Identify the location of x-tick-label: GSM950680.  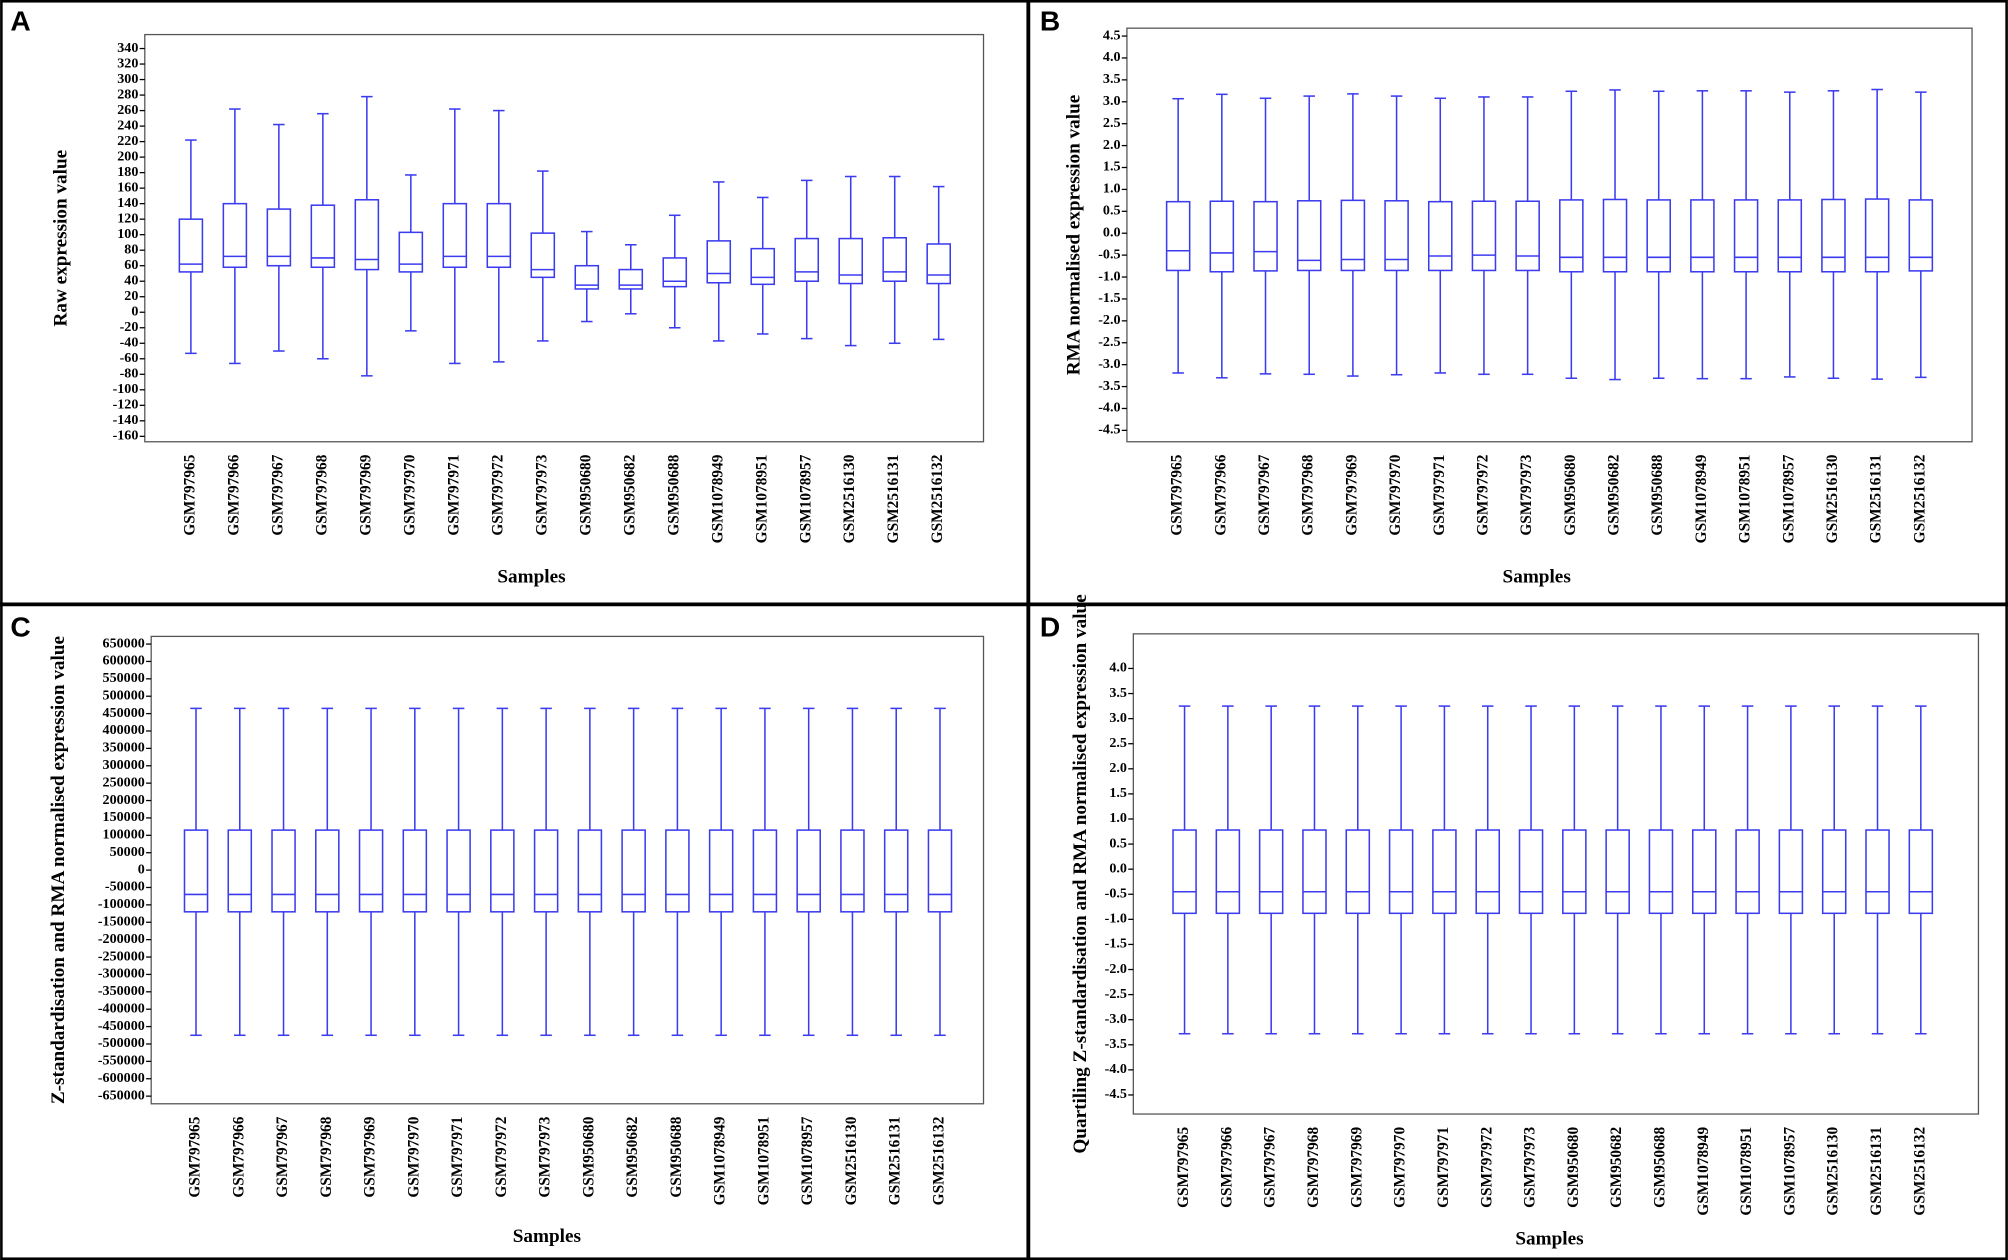
(588, 1156).